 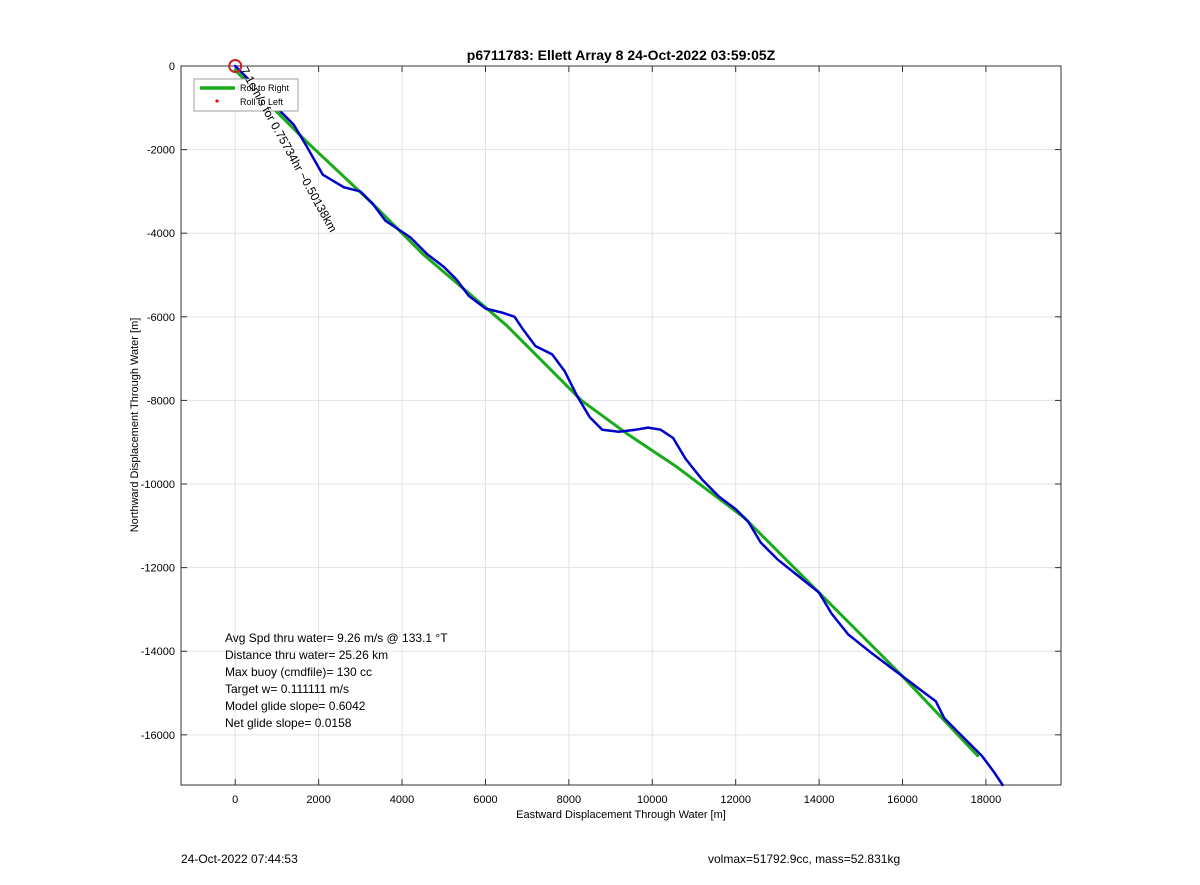 I want to click on y-tick-label: 0, so click(x=172, y=67).